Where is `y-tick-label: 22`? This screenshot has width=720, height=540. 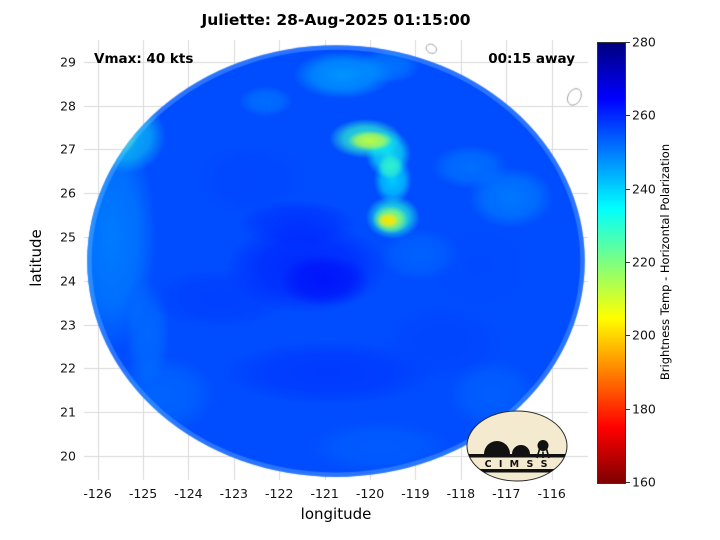 y-tick-label: 22 is located at coordinates (68, 368).